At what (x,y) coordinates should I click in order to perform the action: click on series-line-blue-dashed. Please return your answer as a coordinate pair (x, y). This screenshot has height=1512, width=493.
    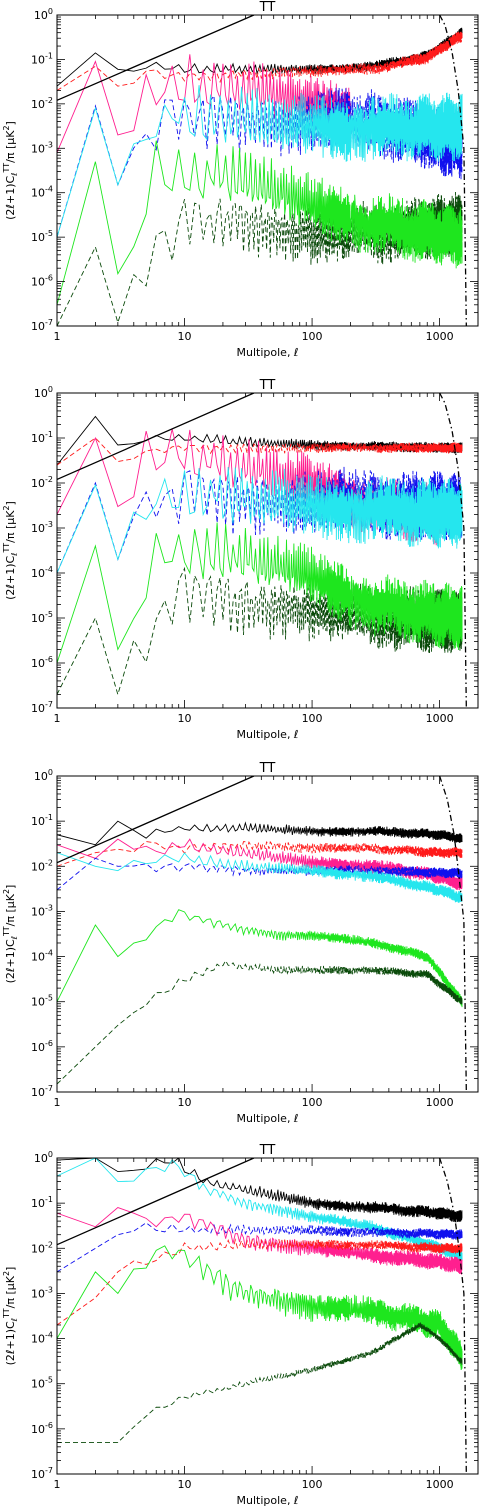
    Looking at the image, I should click on (260, 1247).